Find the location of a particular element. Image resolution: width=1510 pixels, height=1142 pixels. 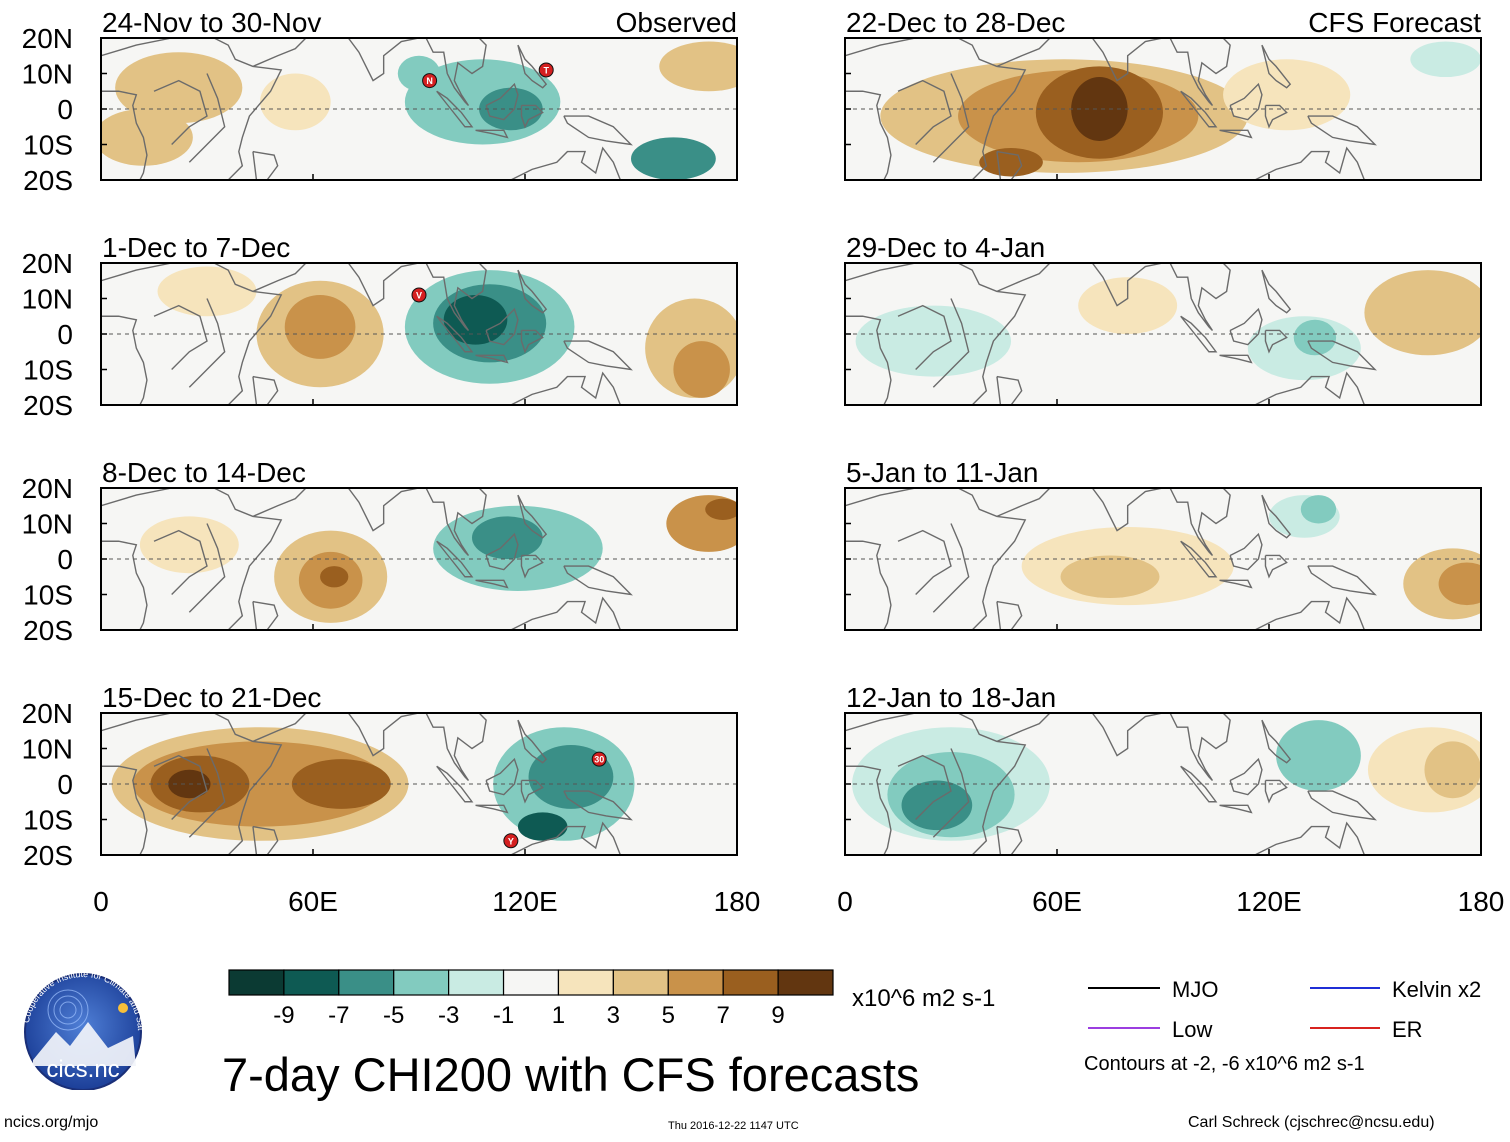

logo-wordmark: cics.nc is located at coordinates (82, 1069).